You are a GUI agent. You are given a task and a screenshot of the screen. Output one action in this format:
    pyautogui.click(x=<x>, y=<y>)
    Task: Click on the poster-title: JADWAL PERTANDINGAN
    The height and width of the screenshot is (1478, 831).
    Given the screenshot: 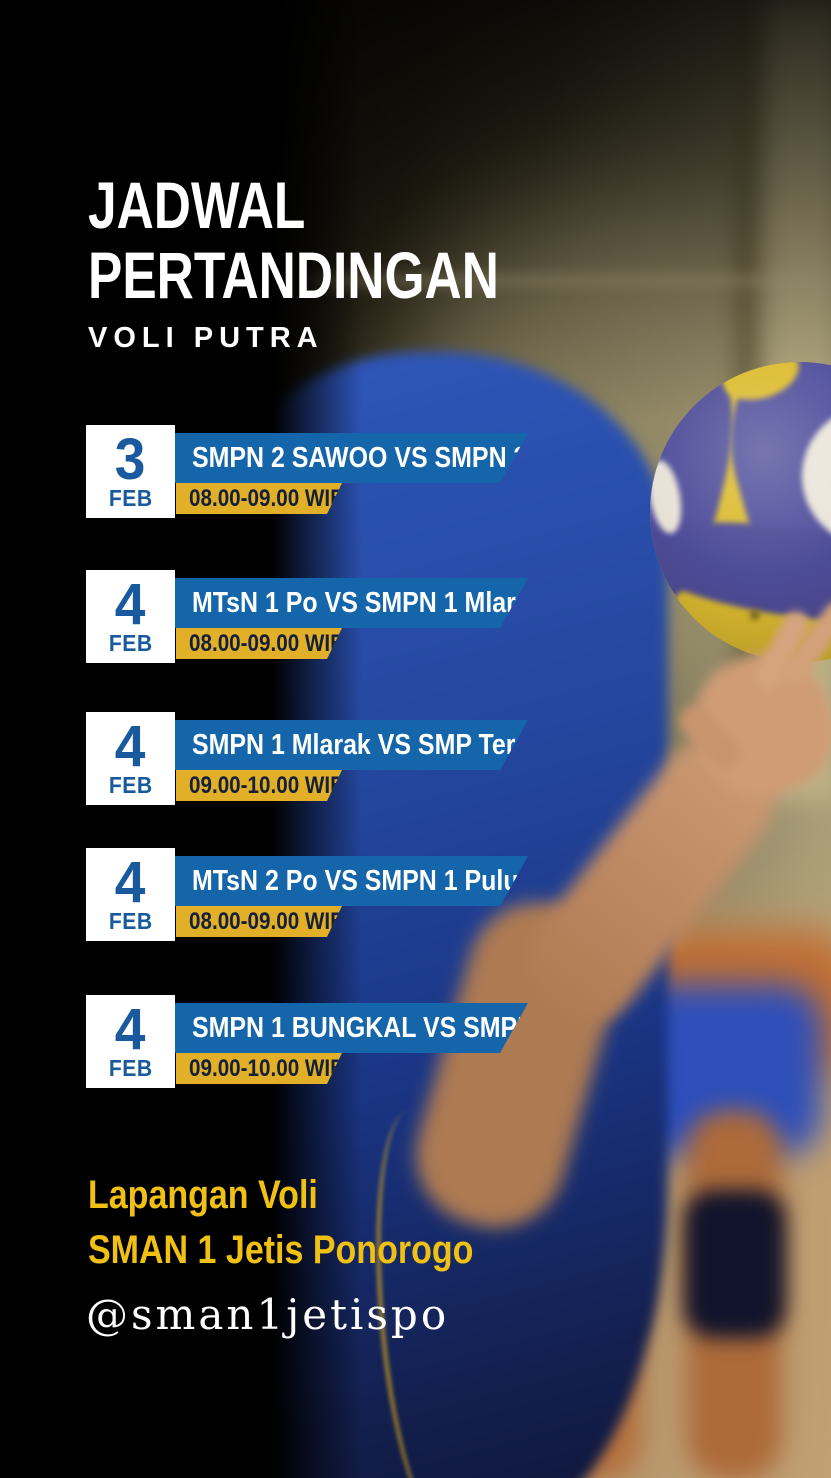 What is the action you would take?
    pyautogui.click(x=351, y=240)
    